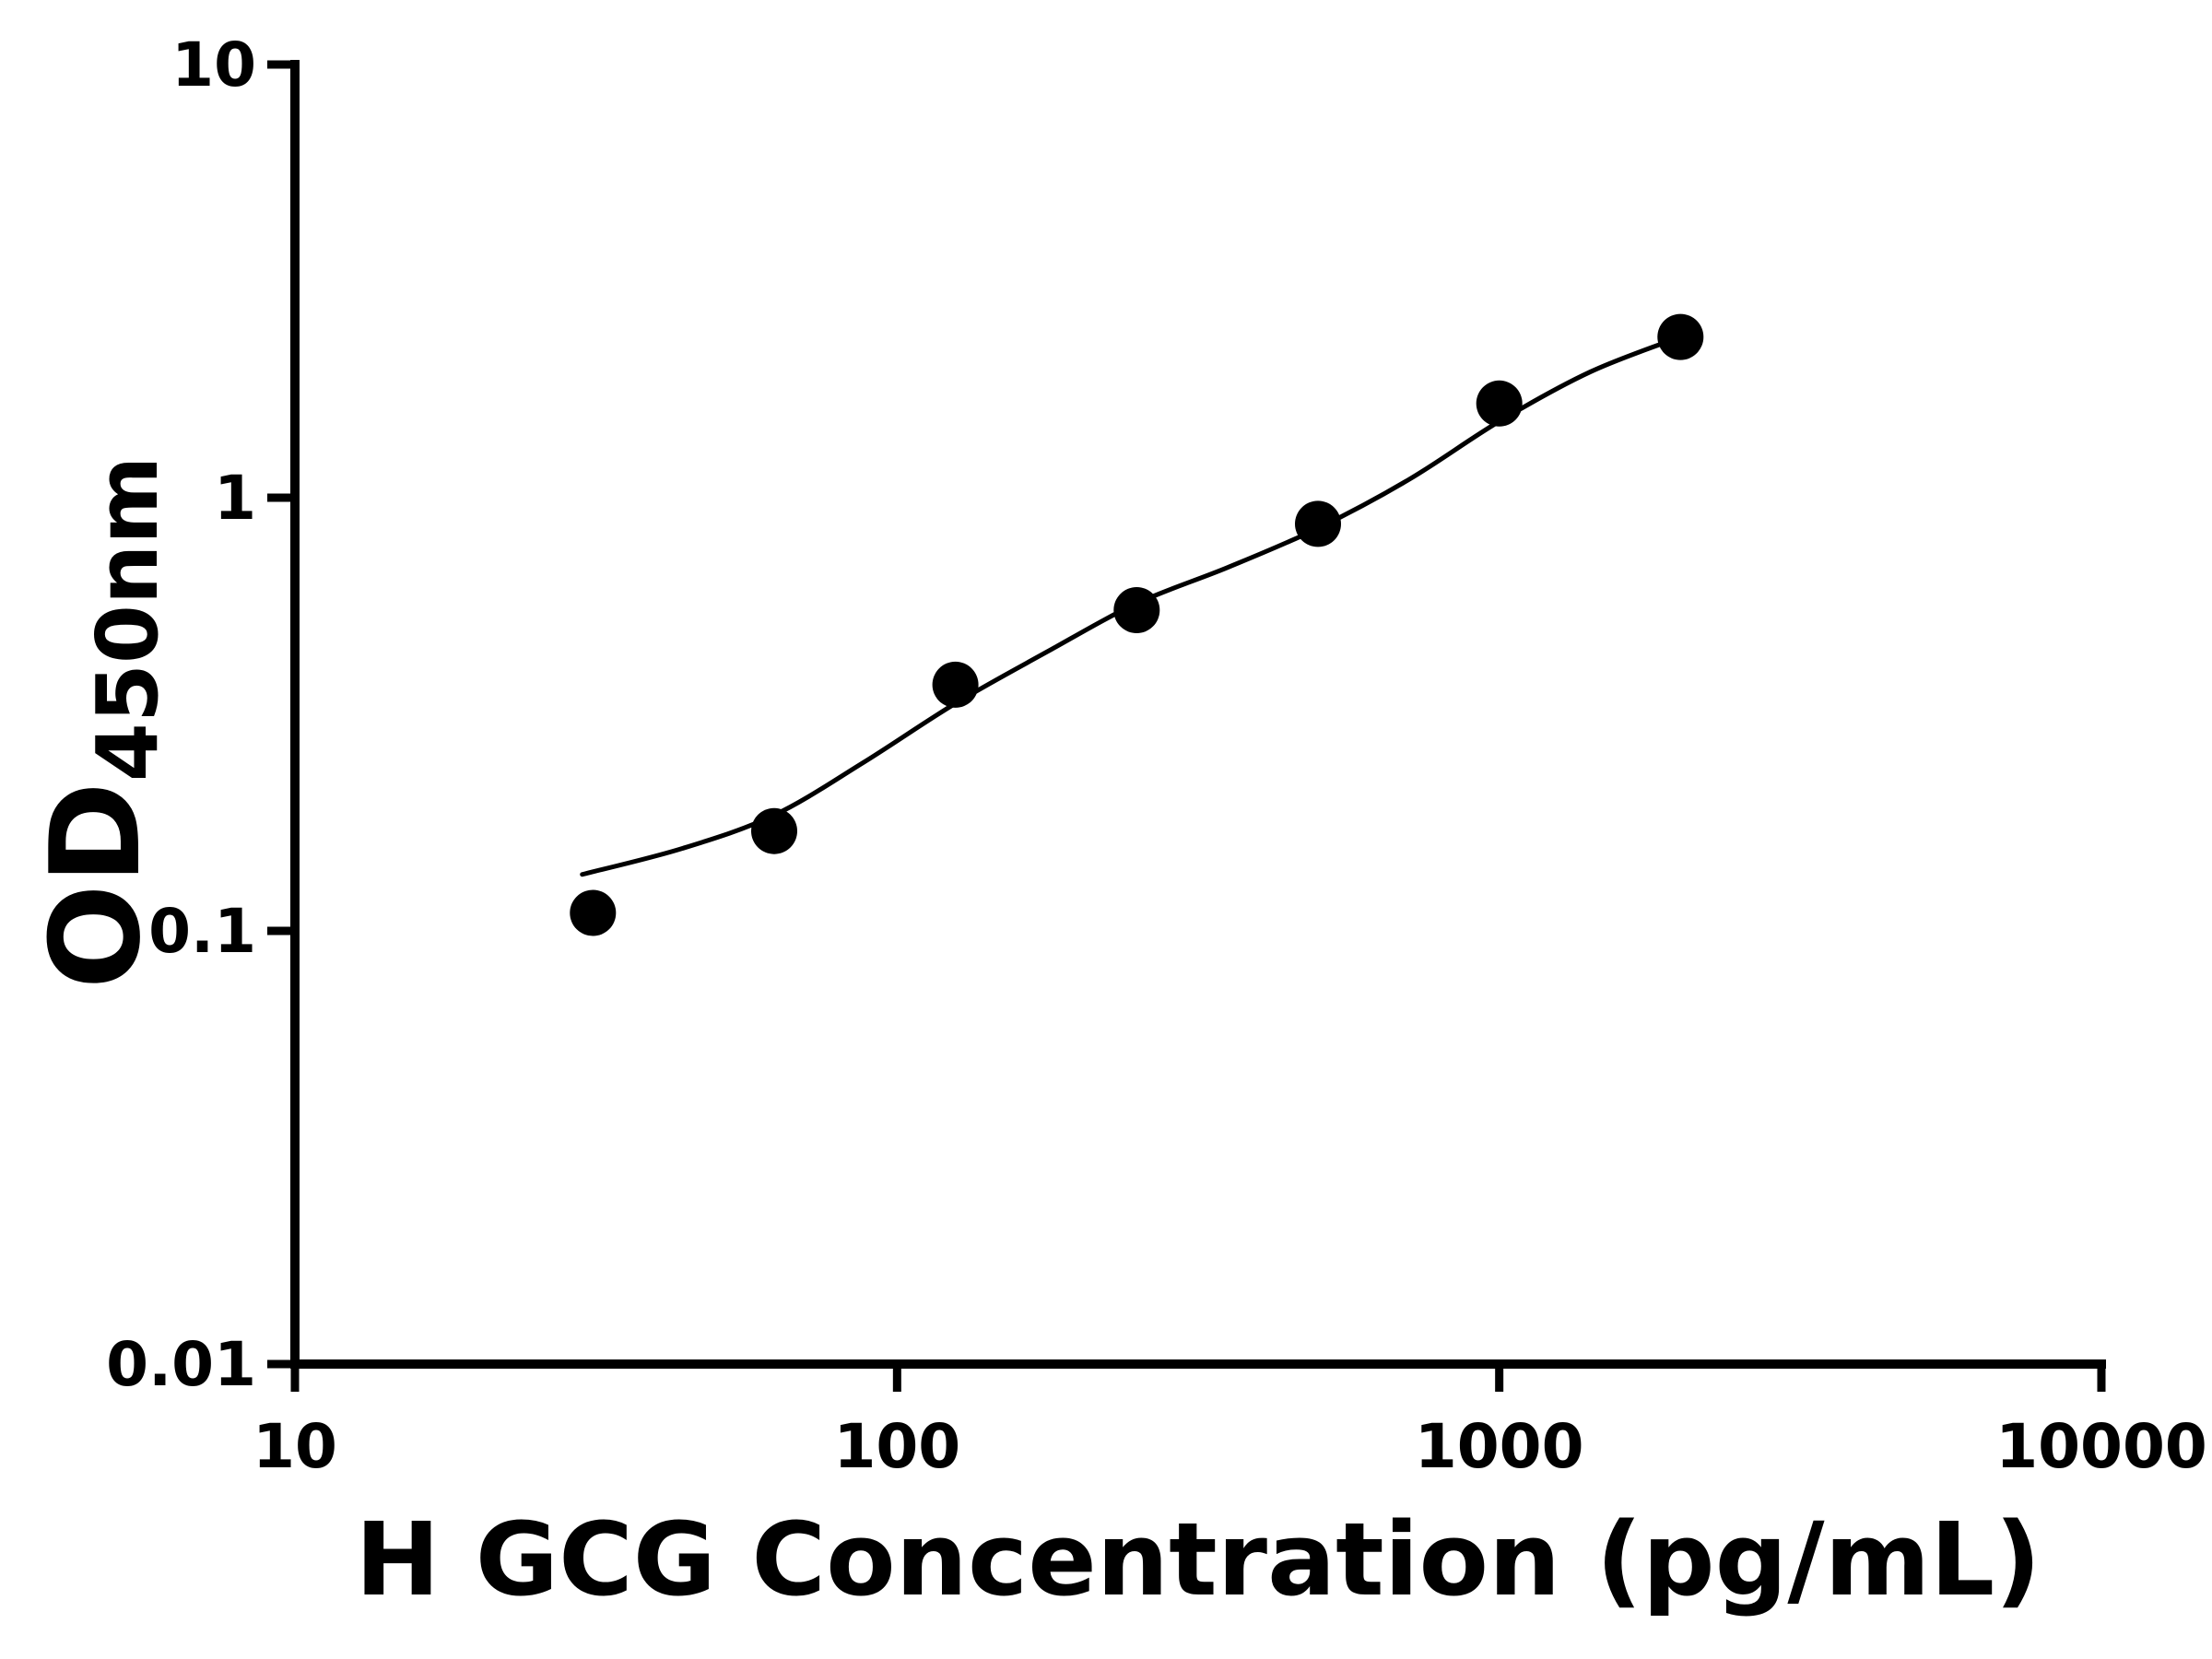  Describe the element at coordinates (896, 1446) in the screenshot. I see `x-tick-label: 100` at that location.